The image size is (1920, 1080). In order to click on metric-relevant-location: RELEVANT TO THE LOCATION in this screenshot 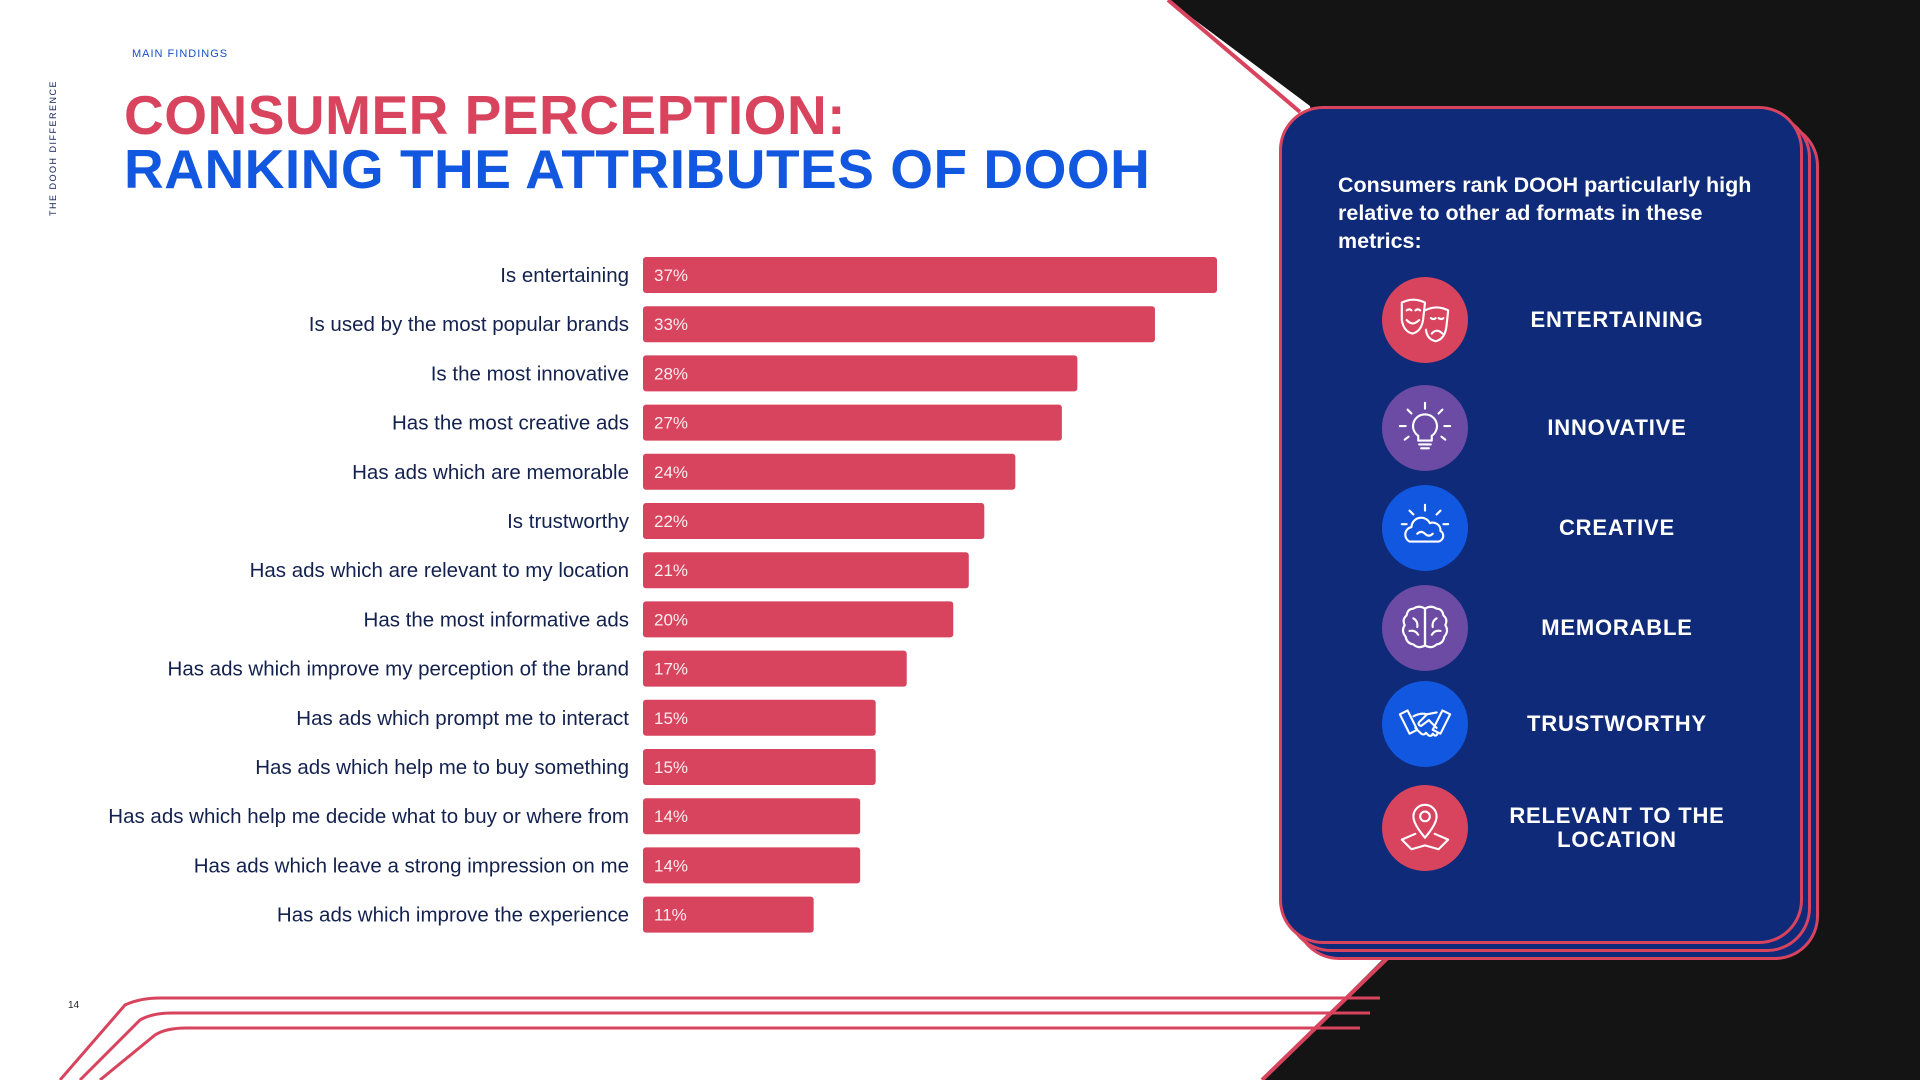, I will do `click(1572, 828)`.